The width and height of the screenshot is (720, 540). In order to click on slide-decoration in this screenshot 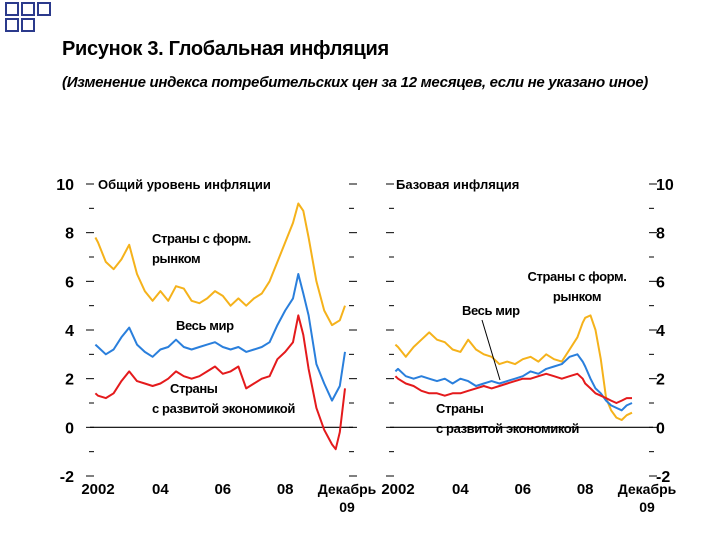, I will do `click(28, 17)`.